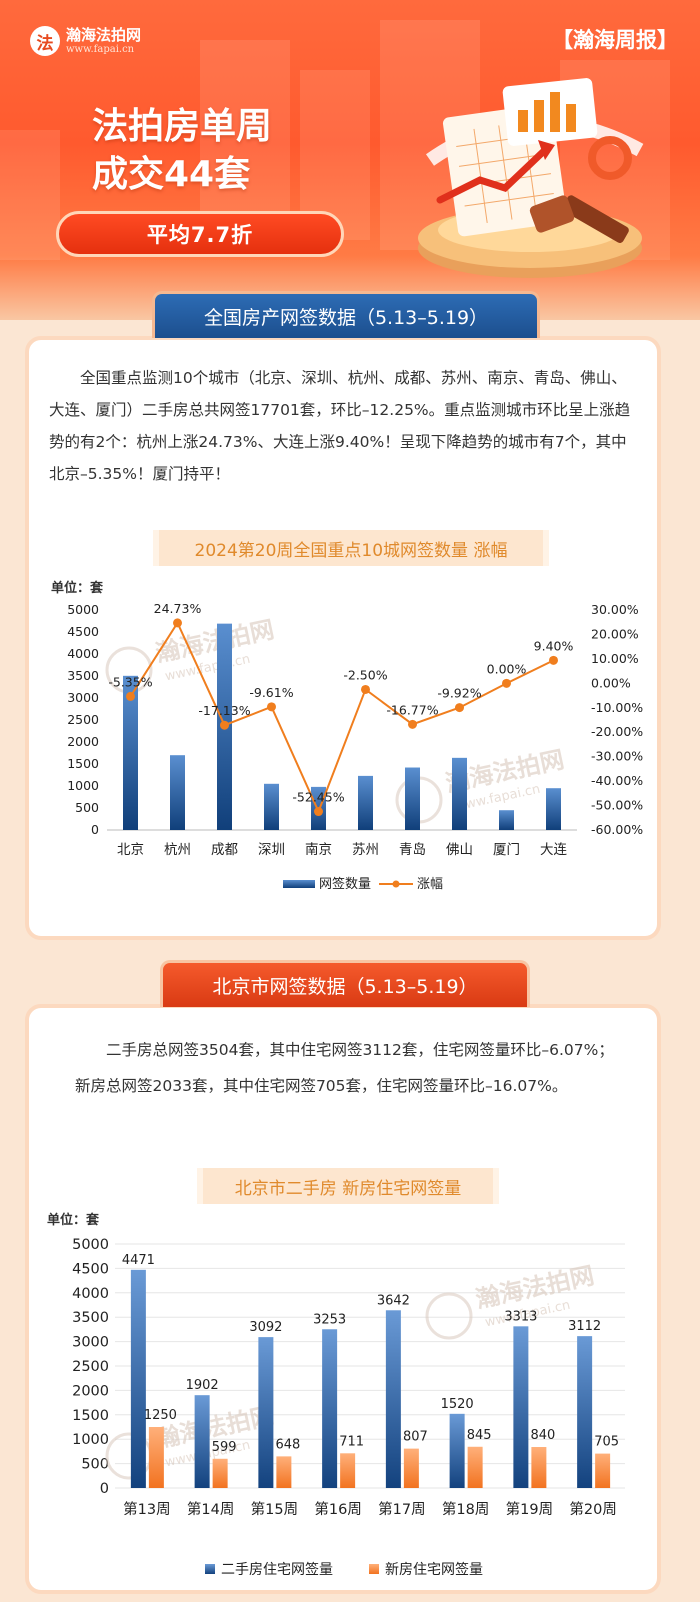 The image size is (700, 1602). What do you see at coordinates (178, 608) in the screenshot?
I see `growth-data-label: 24.73%` at bounding box center [178, 608].